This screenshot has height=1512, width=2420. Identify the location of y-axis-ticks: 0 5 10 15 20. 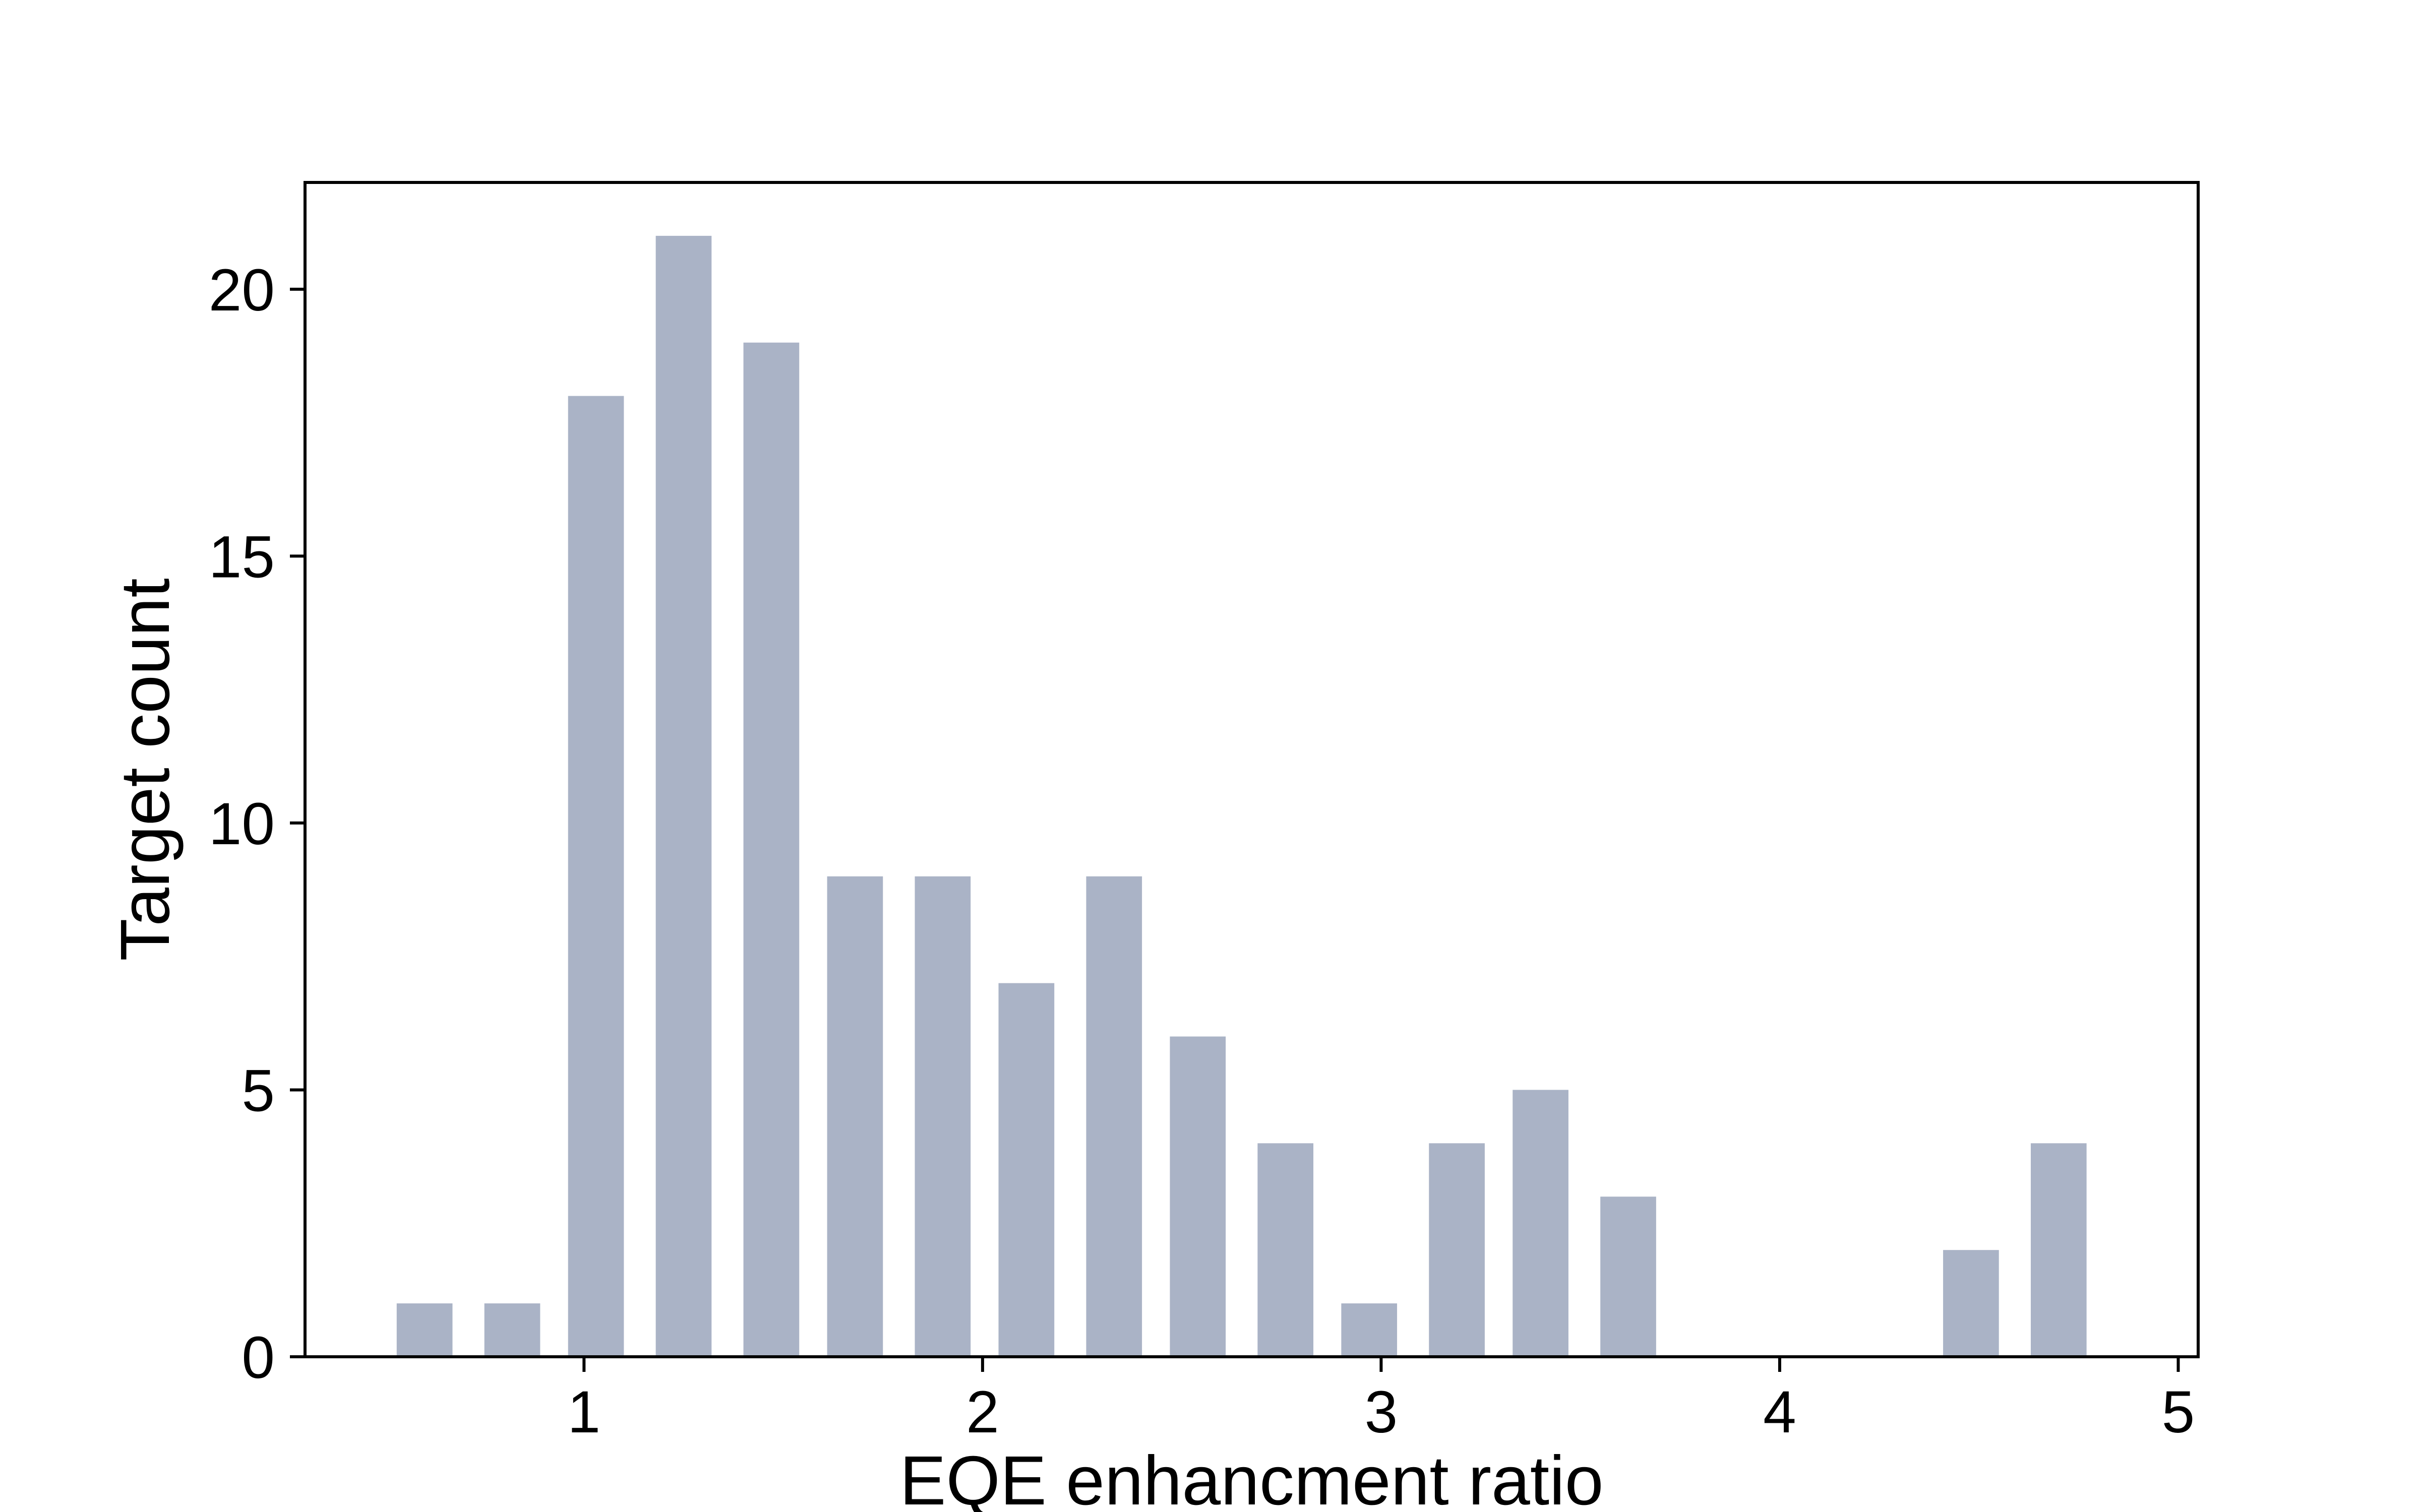
(257, 824).